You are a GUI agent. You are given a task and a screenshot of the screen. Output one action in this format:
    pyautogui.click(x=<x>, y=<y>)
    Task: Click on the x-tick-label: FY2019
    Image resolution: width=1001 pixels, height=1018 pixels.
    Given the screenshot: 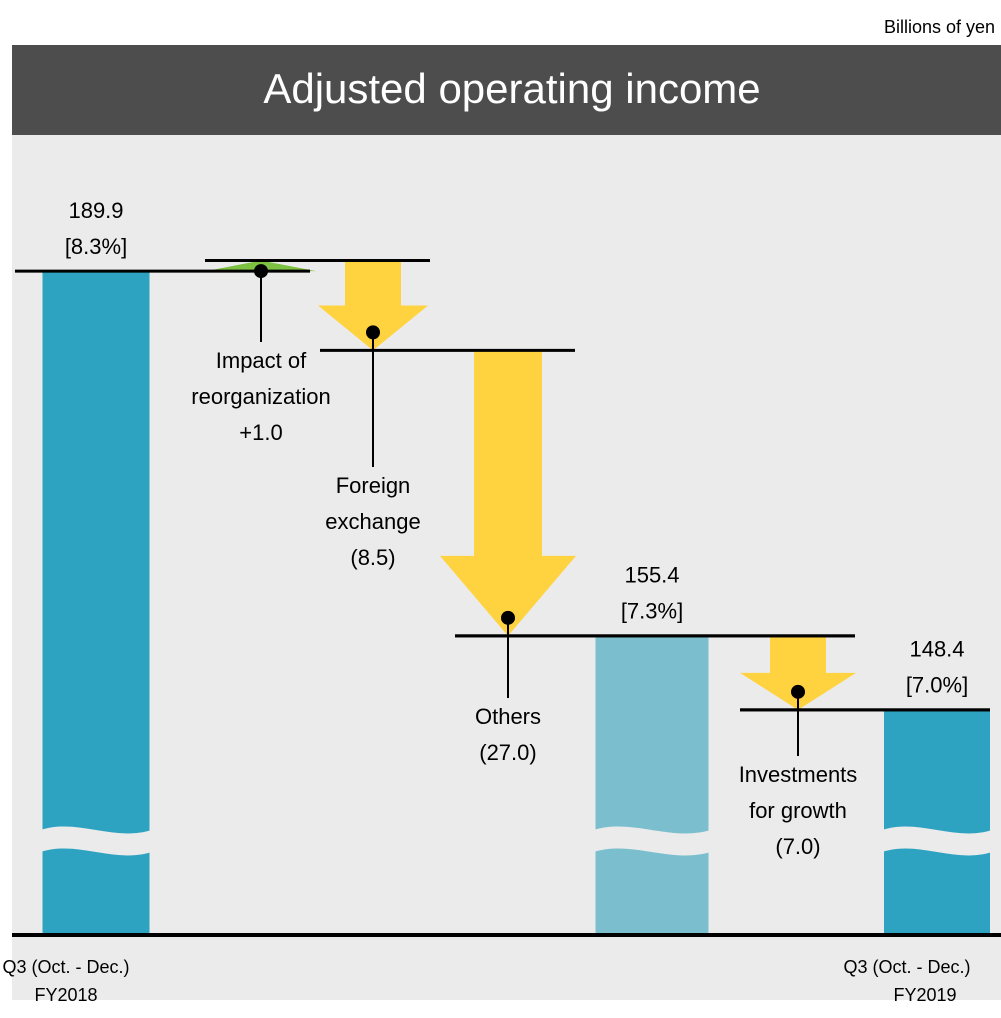 What is the action you would take?
    pyautogui.click(x=924, y=995)
    